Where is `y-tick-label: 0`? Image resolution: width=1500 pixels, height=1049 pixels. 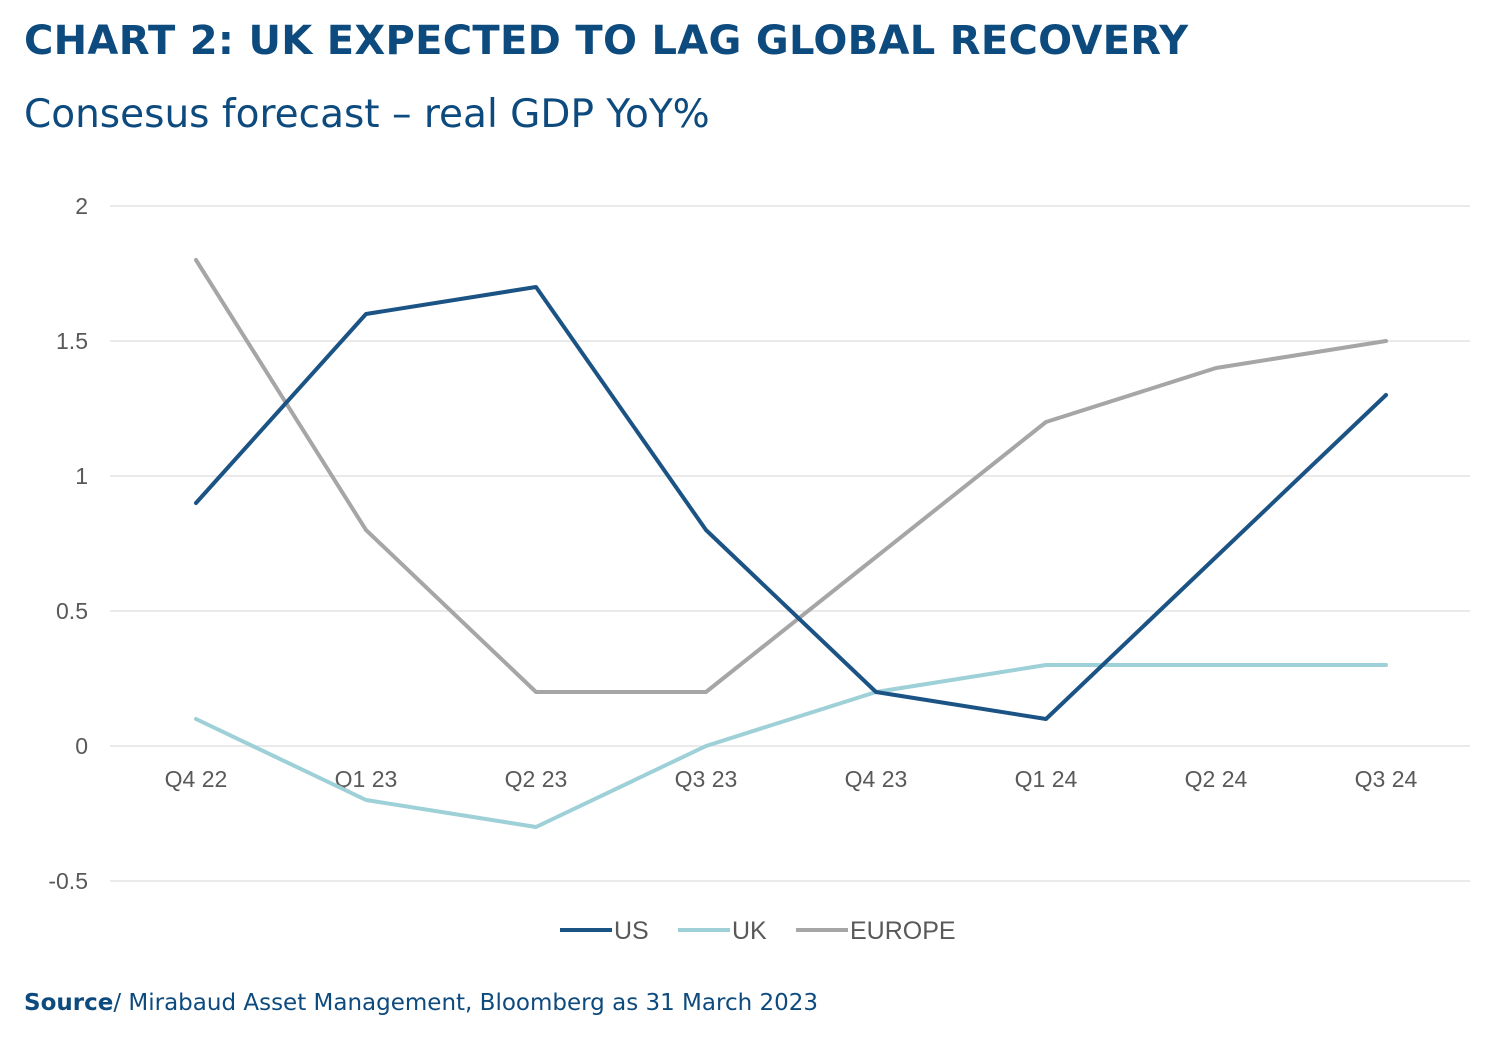 y-tick-label: 0 is located at coordinates (81, 746).